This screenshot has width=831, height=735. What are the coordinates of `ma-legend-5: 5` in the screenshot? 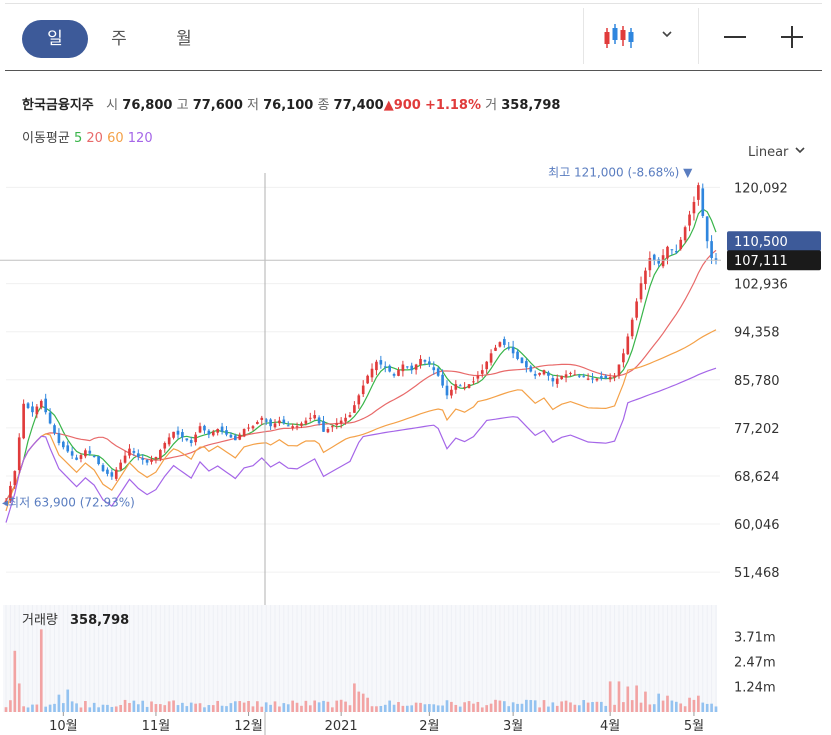 It's located at (78, 138).